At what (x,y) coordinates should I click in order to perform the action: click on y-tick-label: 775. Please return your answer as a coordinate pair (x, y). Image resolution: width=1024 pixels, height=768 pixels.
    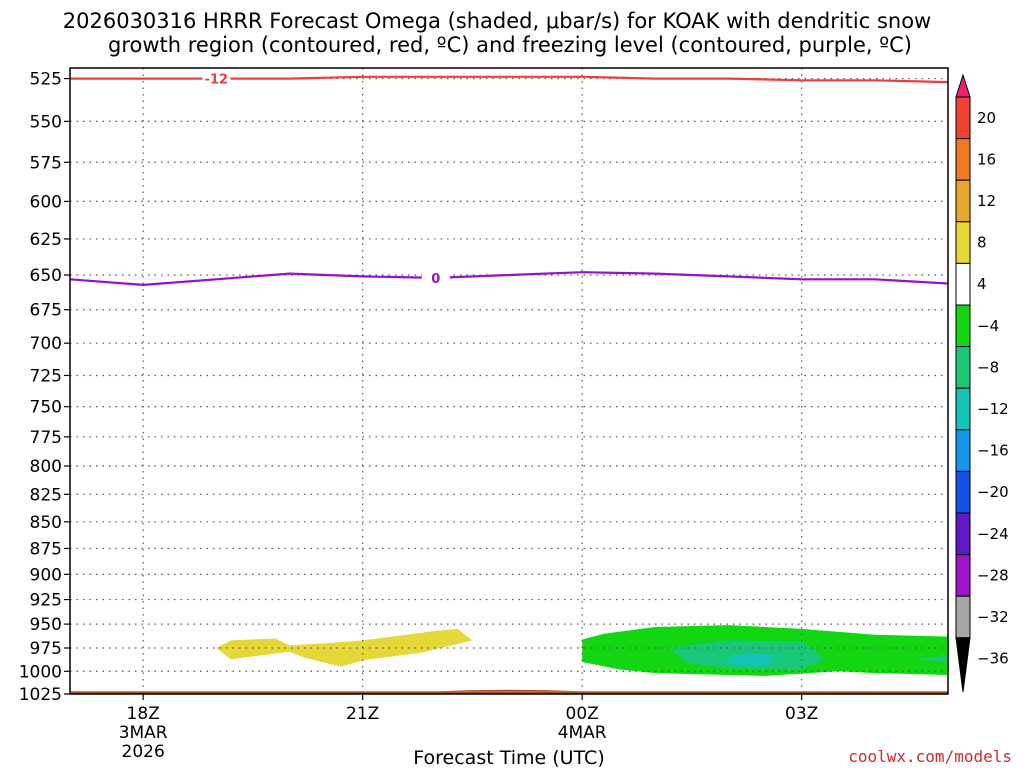
    Looking at the image, I should click on (46, 438).